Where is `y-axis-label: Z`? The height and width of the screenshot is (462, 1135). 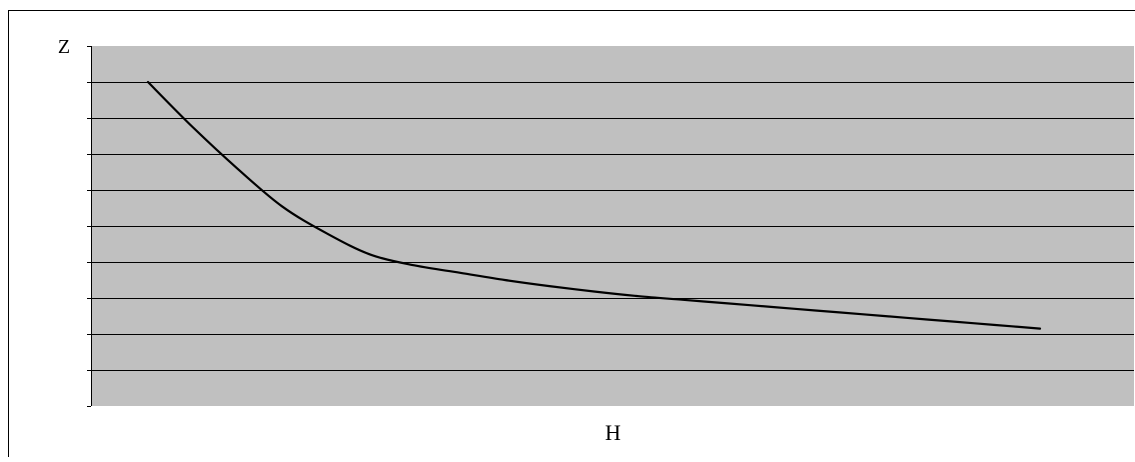
y-axis-label: Z is located at coordinates (64, 47).